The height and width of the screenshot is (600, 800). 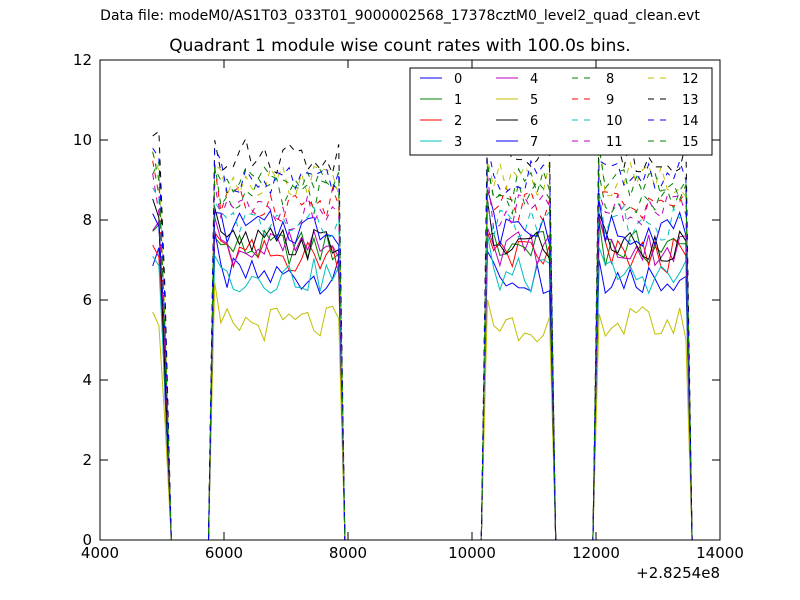 What do you see at coordinates (678, 573) in the screenshot?
I see `x-offset-label: +2.8254e8` at bounding box center [678, 573].